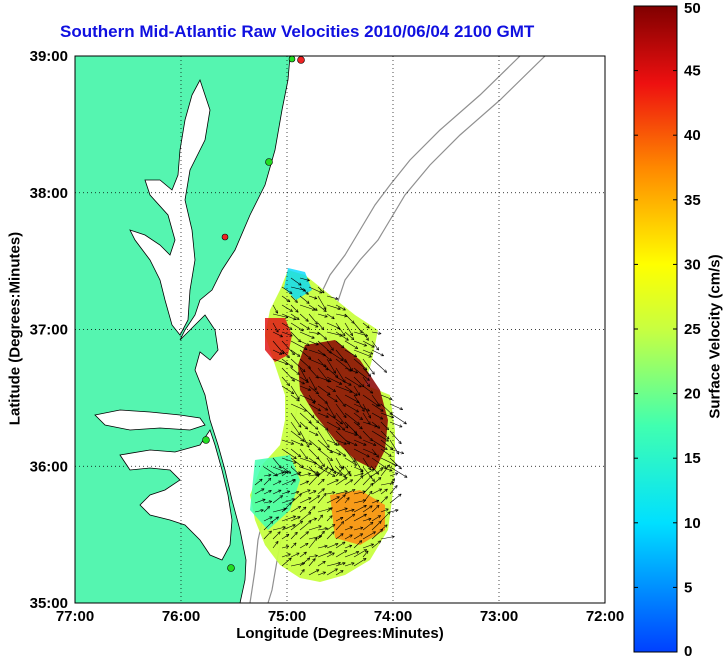 This screenshot has width=724, height=659. What do you see at coordinates (278, 340) in the screenshot?
I see `velocity-hotspot-red` at bounding box center [278, 340].